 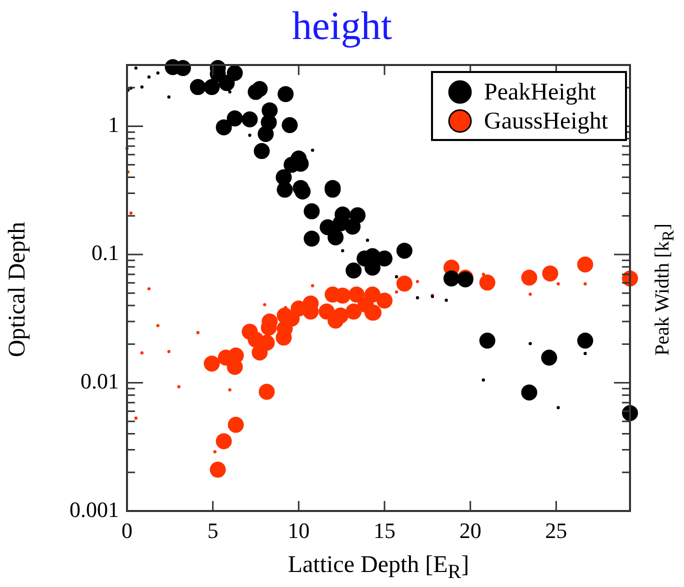 I want to click on x-tick-label: 25, so click(x=556, y=530).